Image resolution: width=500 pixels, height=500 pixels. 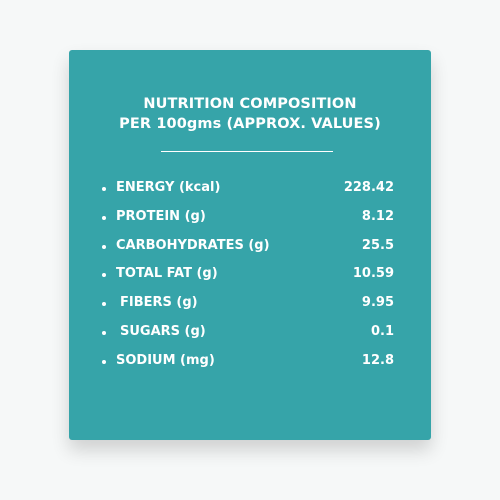 What do you see at coordinates (377, 216) in the screenshot?
I see `nutrient-value: 8.12` at bounding box center [377, 216].